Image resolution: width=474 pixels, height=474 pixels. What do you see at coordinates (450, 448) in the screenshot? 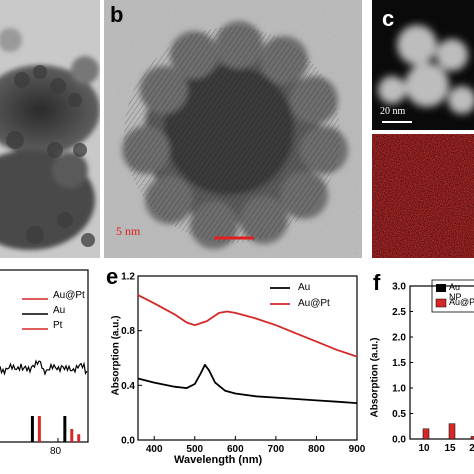
I see `x-tick-label-f: 15` at bounding box center [450, 448].